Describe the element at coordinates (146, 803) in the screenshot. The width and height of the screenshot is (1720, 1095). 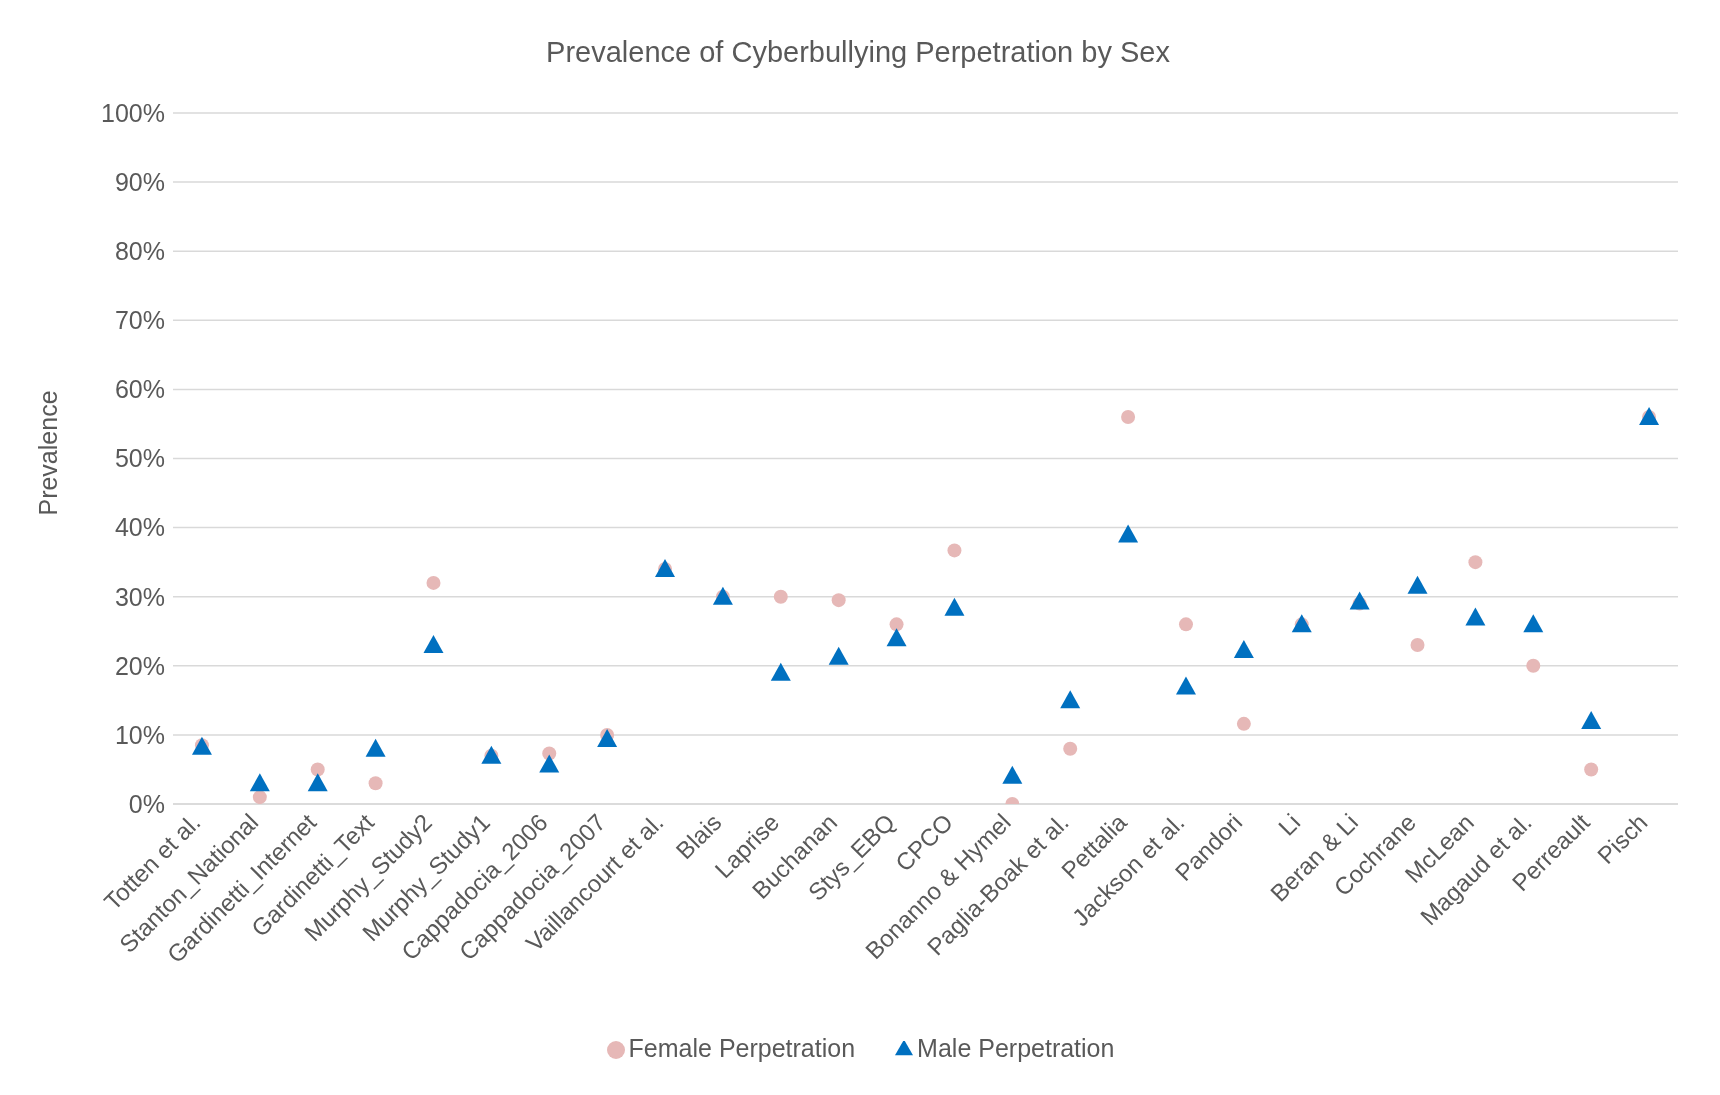
I see `y-tick-label: 0%` at that location.